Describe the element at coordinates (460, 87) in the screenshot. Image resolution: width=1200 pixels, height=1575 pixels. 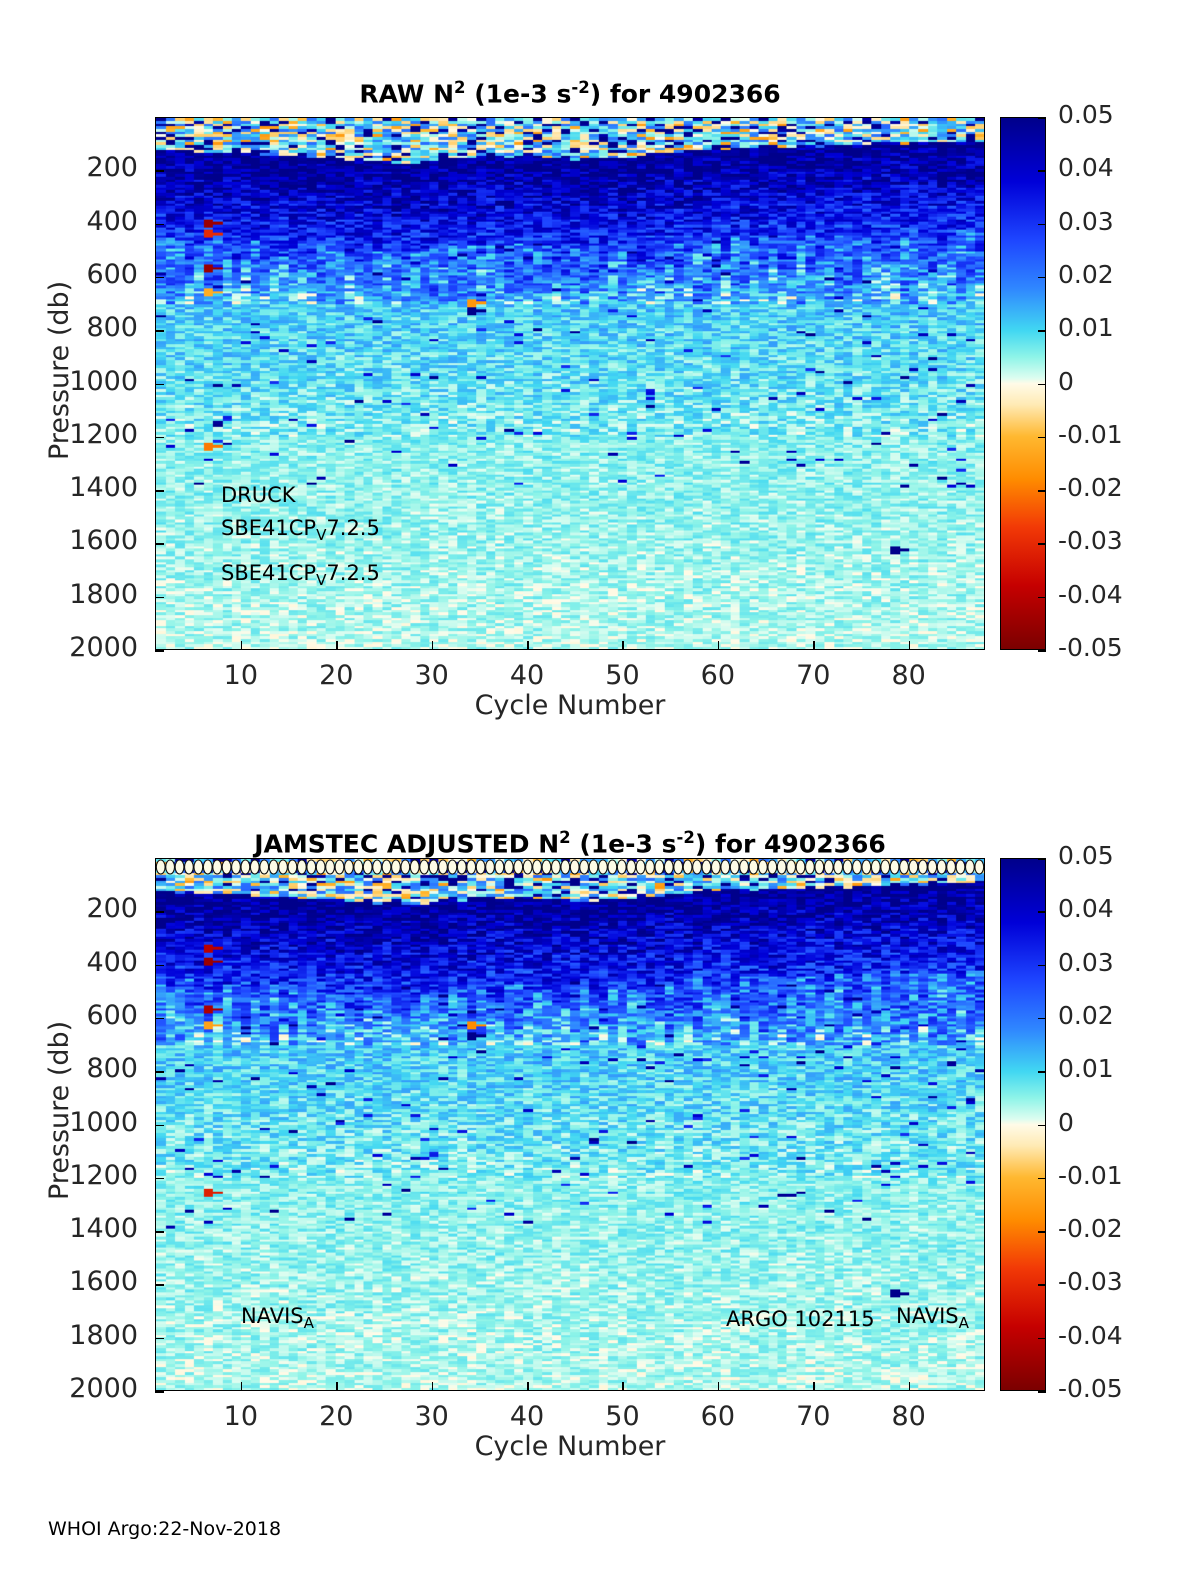
I see `raw-title-sup1: 2` at that location.